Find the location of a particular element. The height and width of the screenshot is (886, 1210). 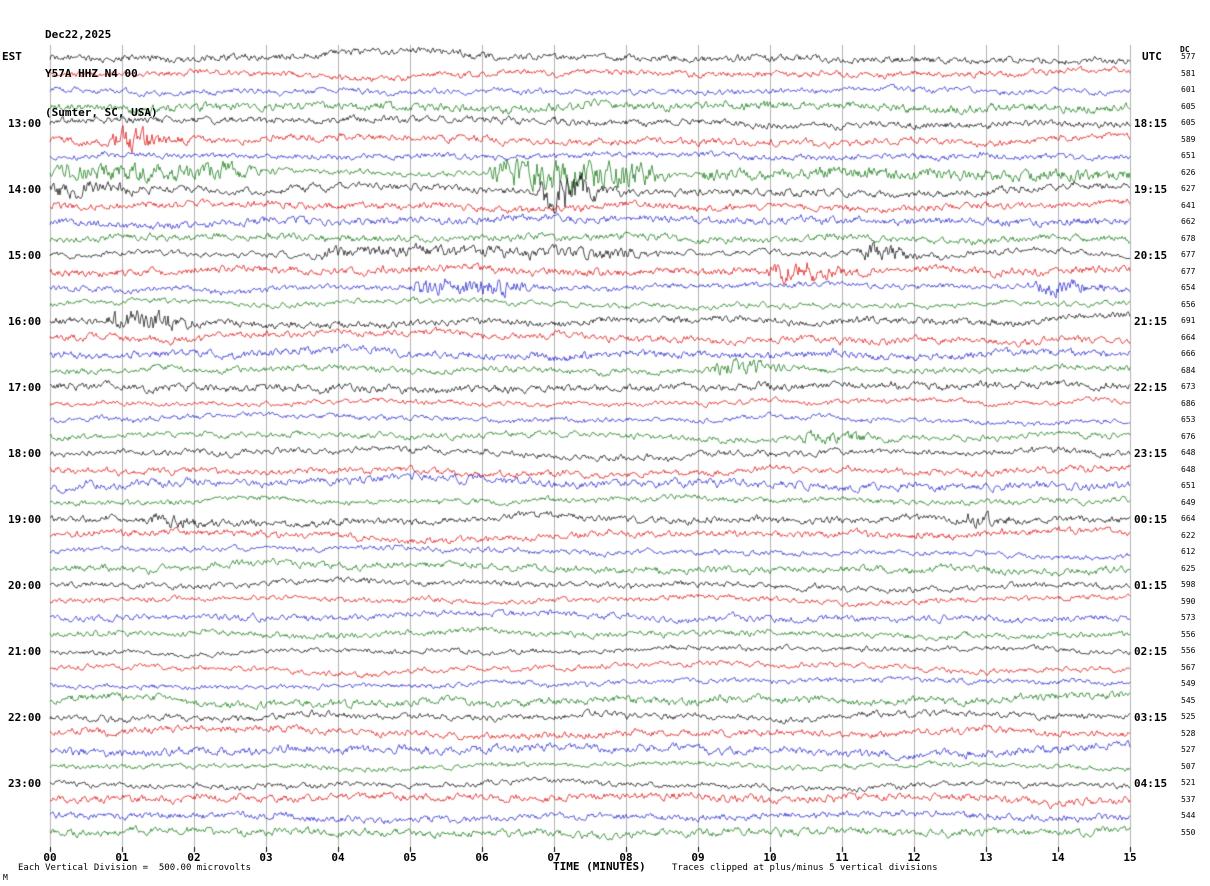

location-label: (Sumter, SC, USA) is located at coordinates (101, 112).